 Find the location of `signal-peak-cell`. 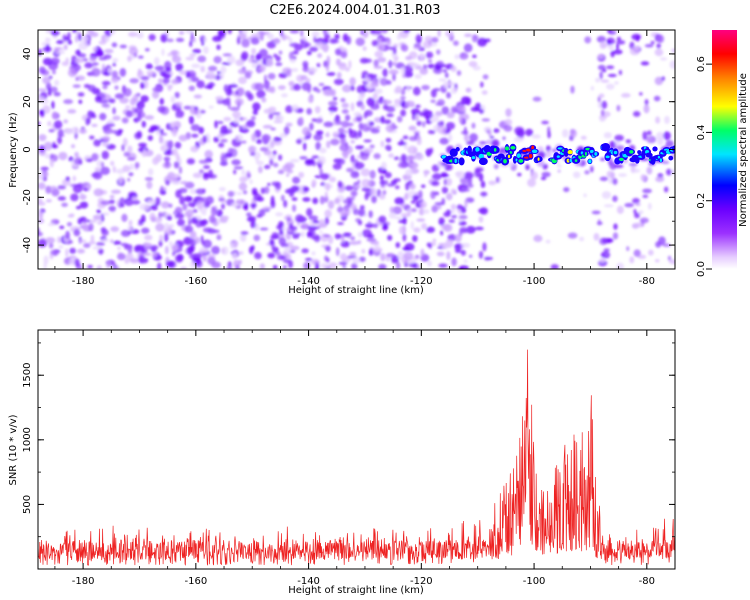

signal-peak-cell is located at coordinates (455, 161).